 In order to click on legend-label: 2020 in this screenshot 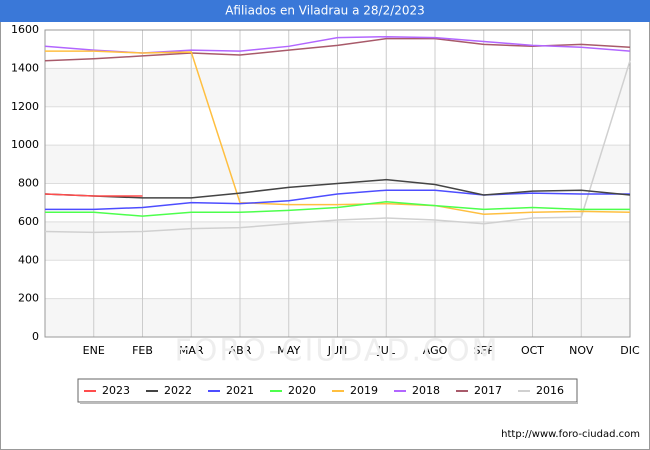, I will do `click(302, 390)`.